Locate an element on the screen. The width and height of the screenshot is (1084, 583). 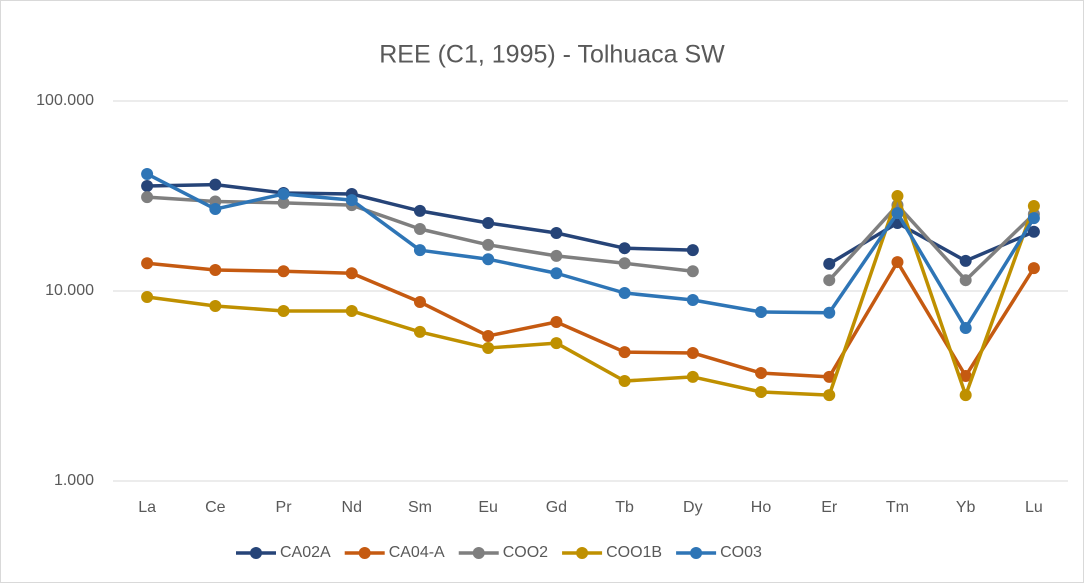
x-tick-label: Dy is located at coordinates (693, 507).